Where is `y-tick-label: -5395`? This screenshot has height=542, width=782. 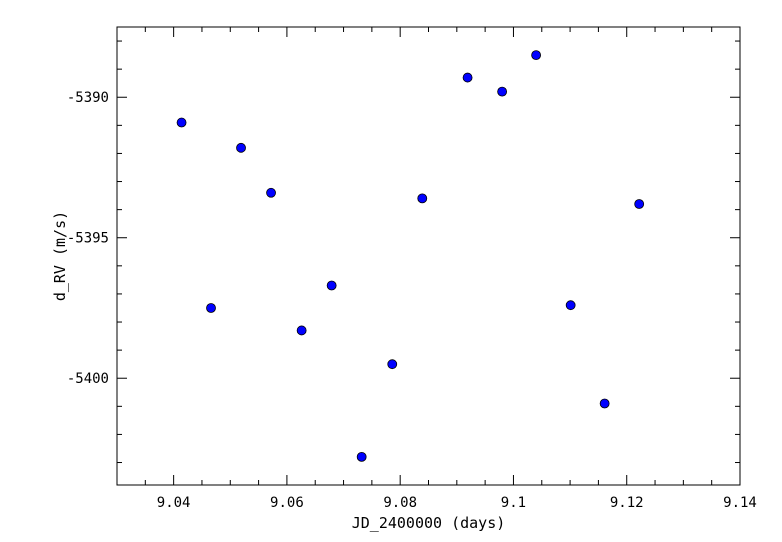 y-tick-label: -5395 is located at coordinates (88, 239).